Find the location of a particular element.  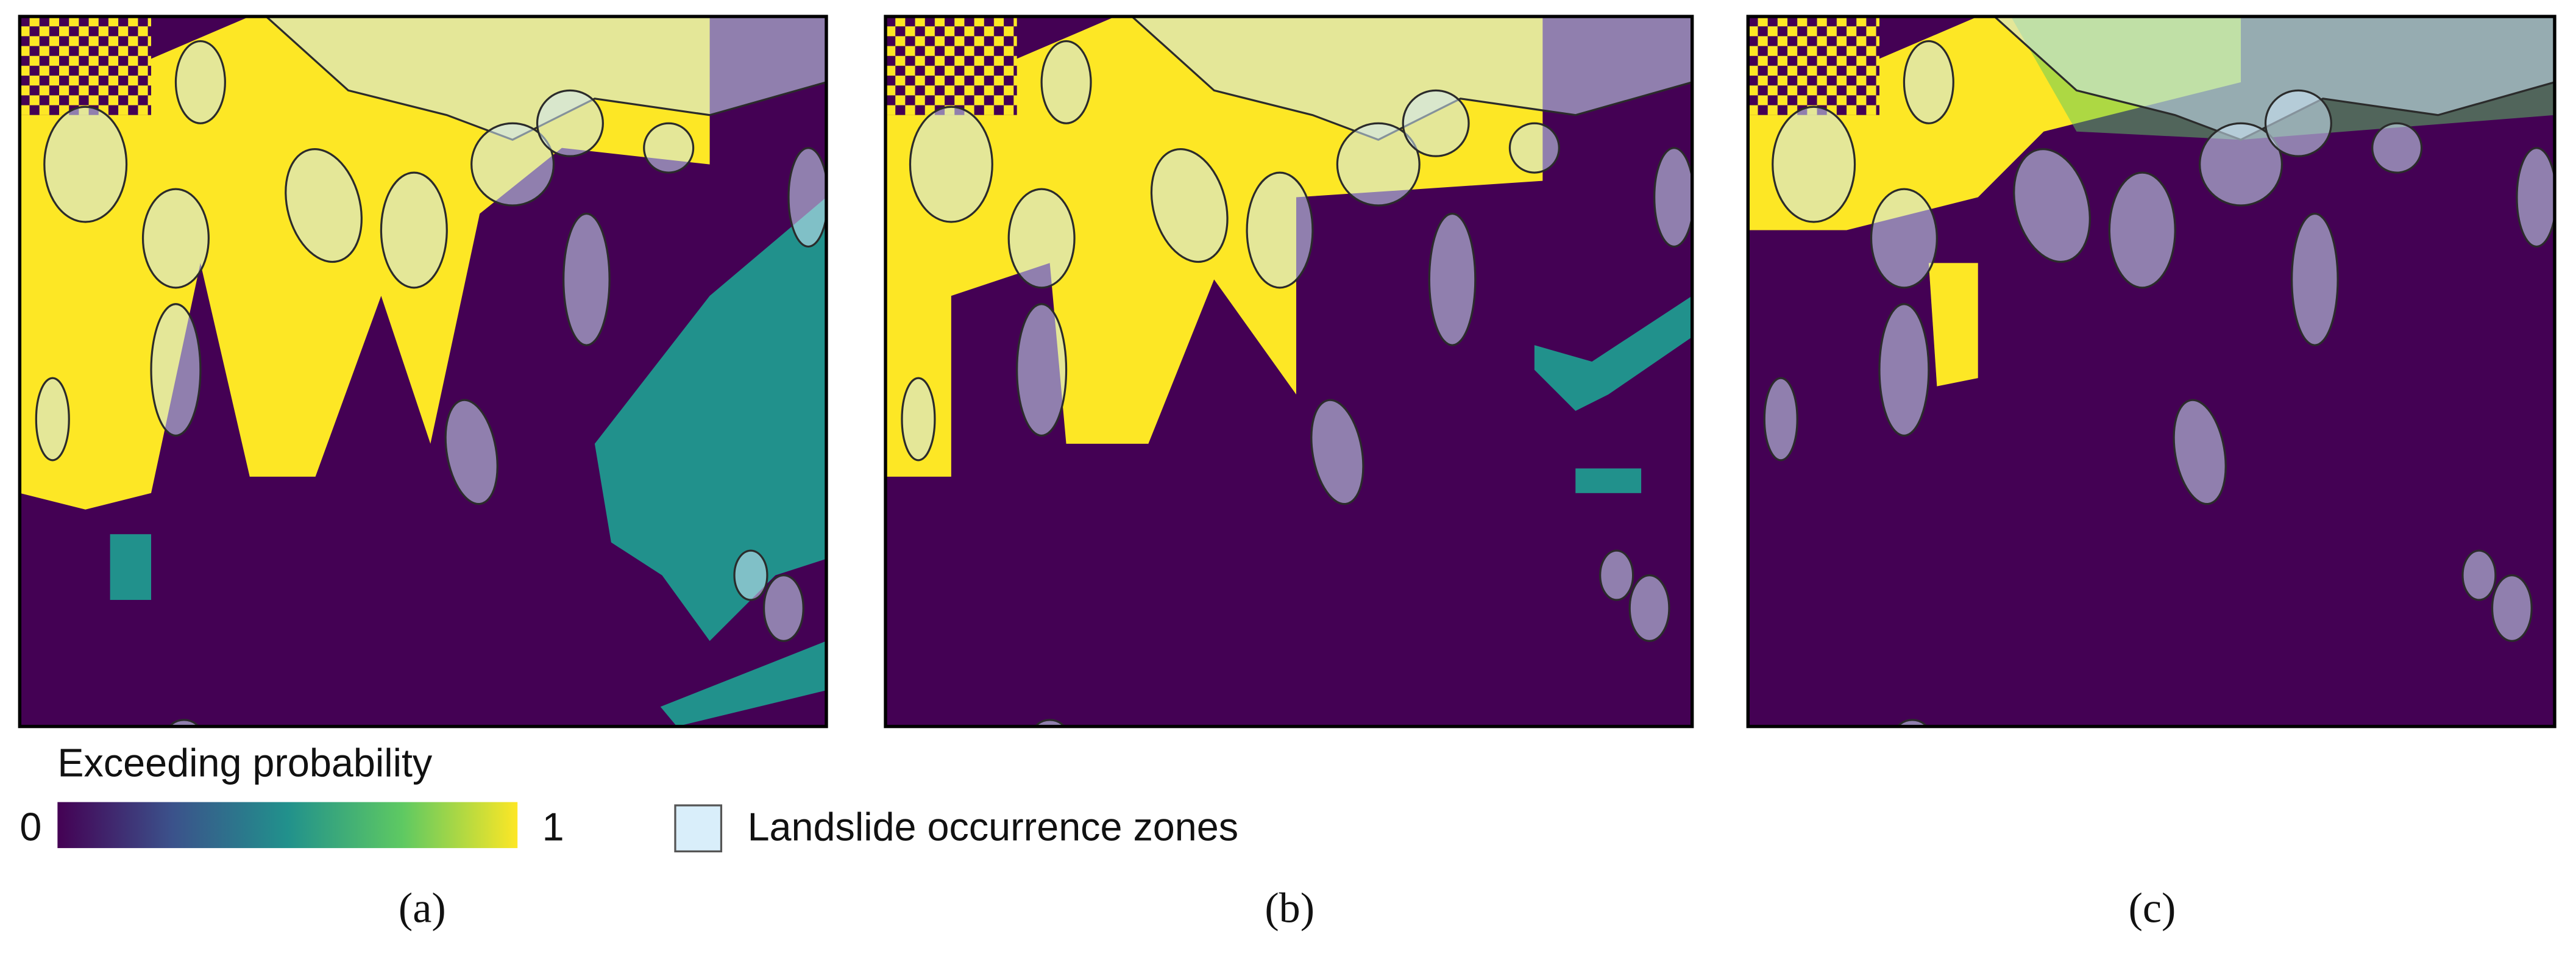

legend-swatch is located at coordinates (698, 829).